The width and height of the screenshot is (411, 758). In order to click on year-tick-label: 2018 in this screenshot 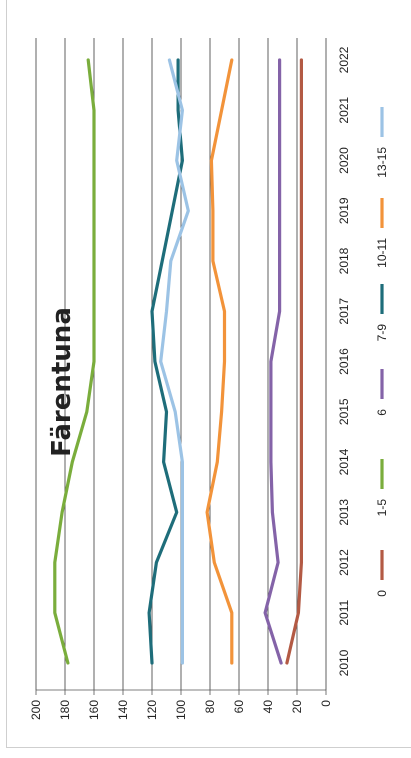, I will do `click(344, 260)`.